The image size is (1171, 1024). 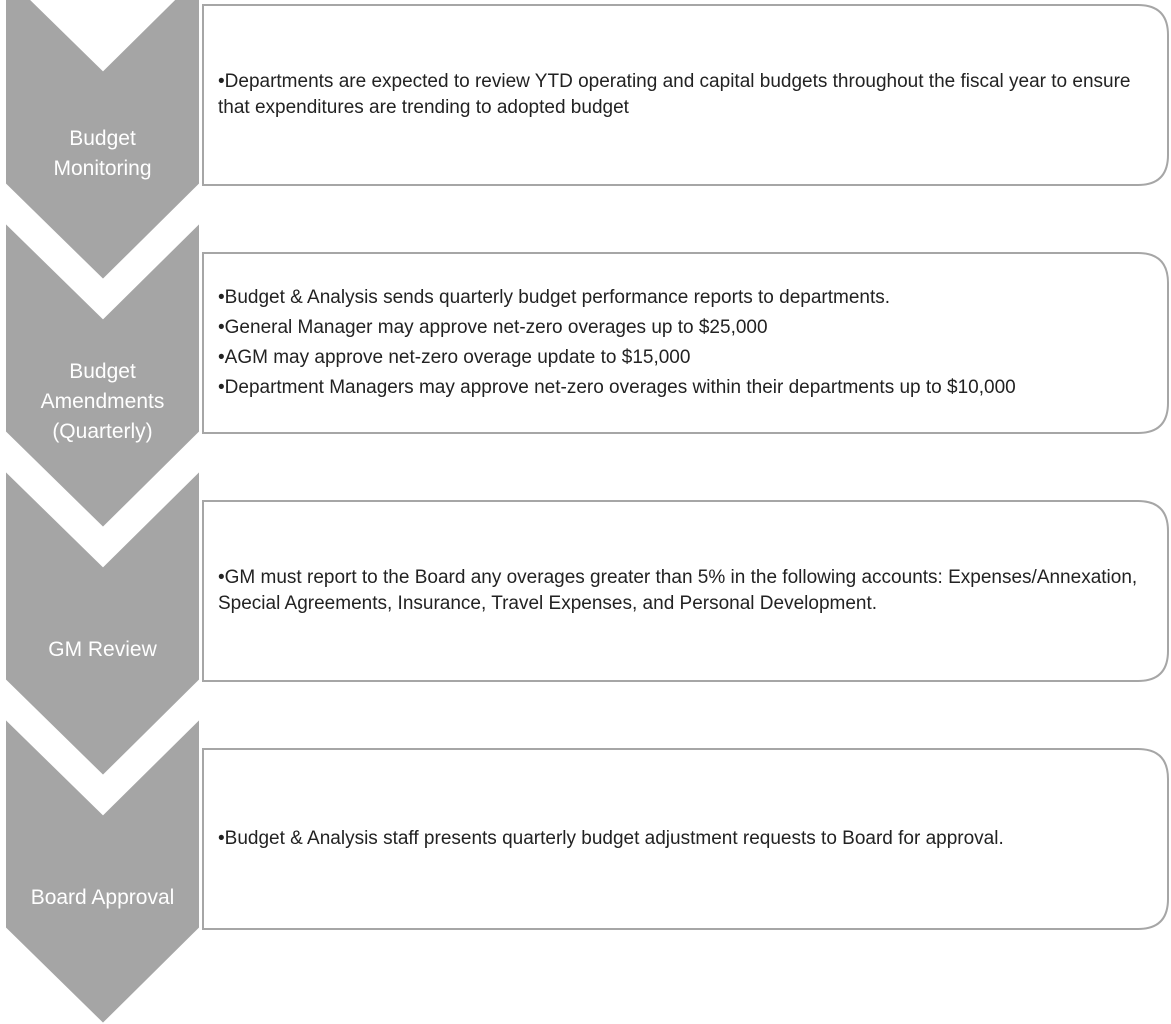 I want to click on step-label-text: Budget Amendments (Quarterly), so click(x=102, y=401).